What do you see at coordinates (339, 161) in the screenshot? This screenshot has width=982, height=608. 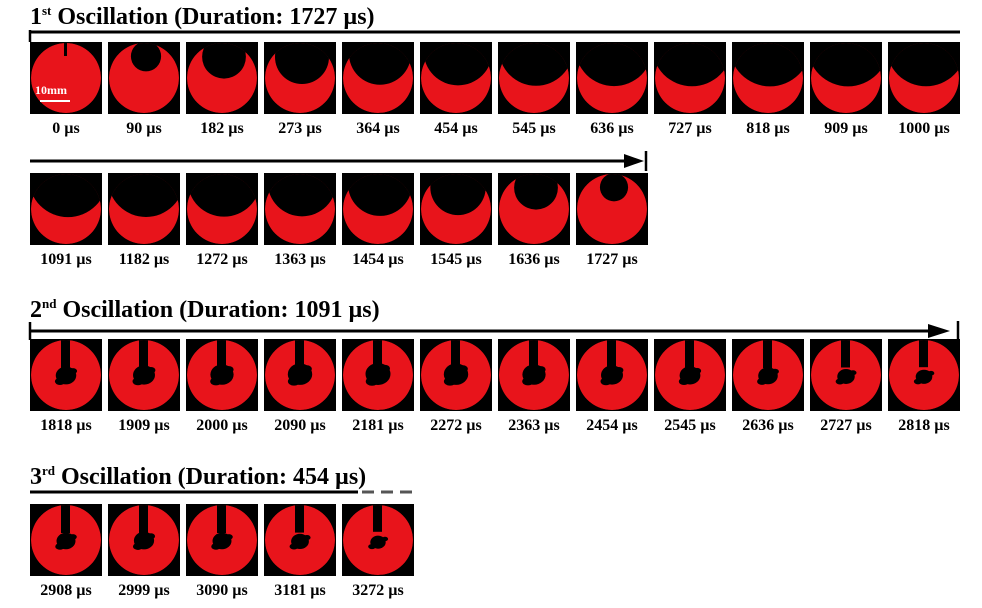 I see `timeline-arrow-osc1-bottom` at bounding box center [339, 161].